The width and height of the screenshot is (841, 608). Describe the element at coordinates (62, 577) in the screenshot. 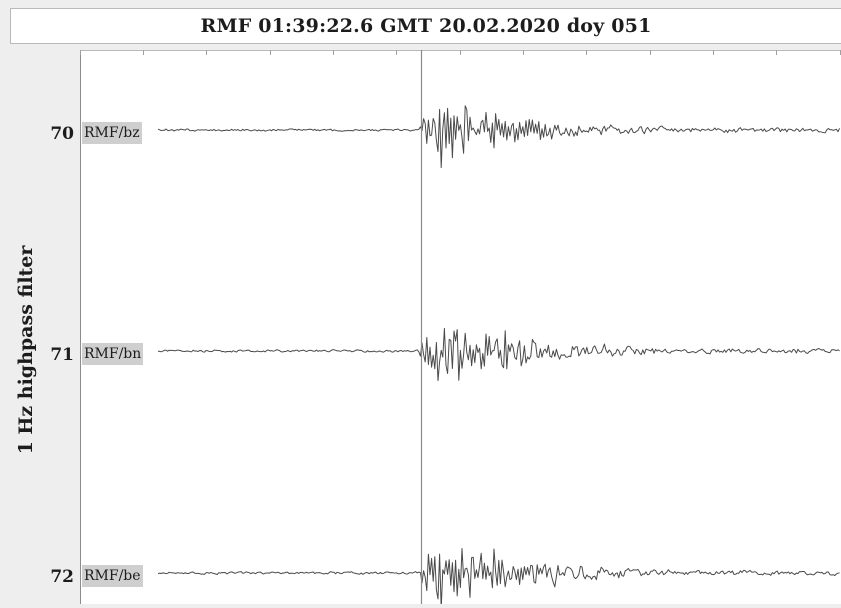

I see `channel-number-72: 72` at that location.